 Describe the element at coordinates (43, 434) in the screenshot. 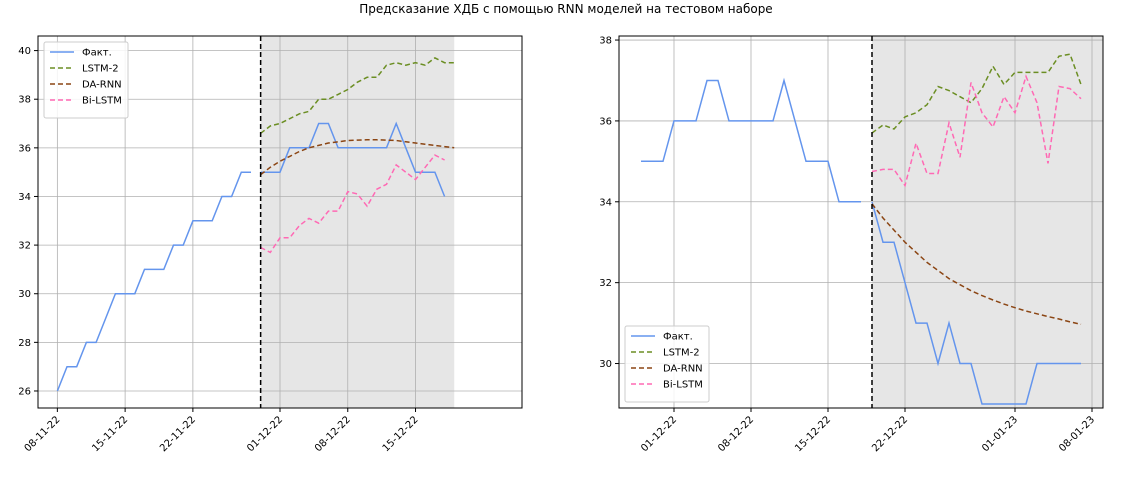

I see `chart1-x-tick-label: 08-11-22` at that location.